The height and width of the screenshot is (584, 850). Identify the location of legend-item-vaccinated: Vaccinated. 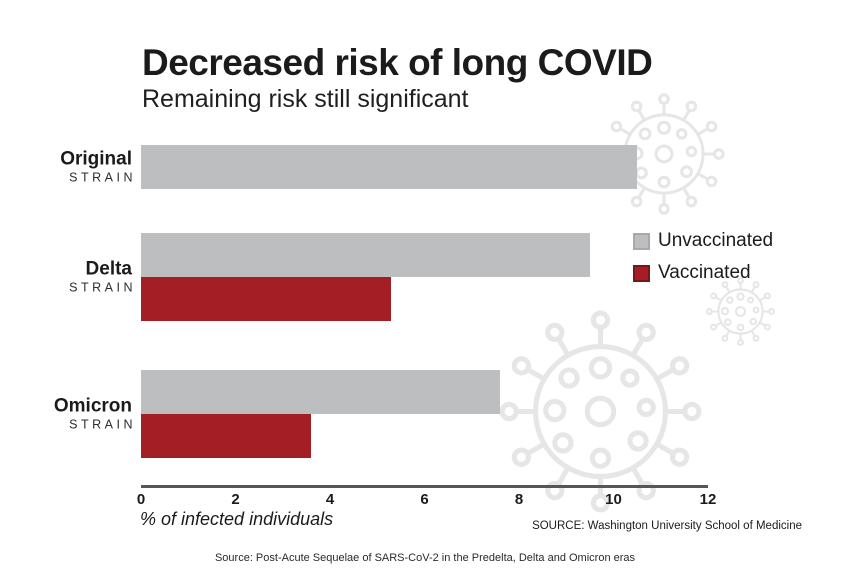
(703, 273).